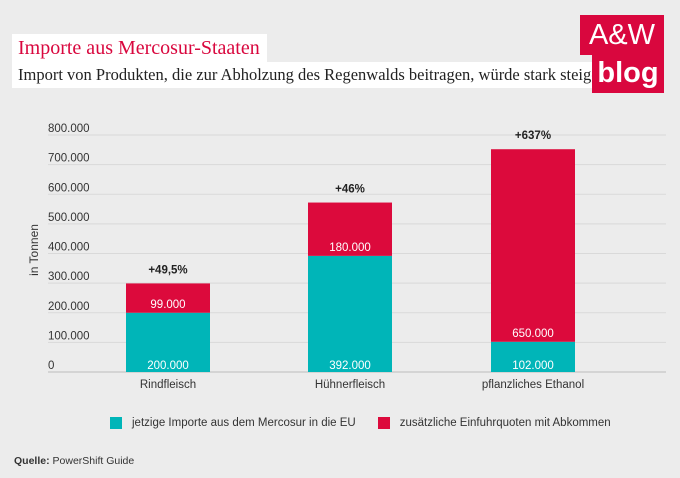 The width and height of the screenshot is (680, 478). I want to click on bar-change-annotation: +46%, so click(350, 190).